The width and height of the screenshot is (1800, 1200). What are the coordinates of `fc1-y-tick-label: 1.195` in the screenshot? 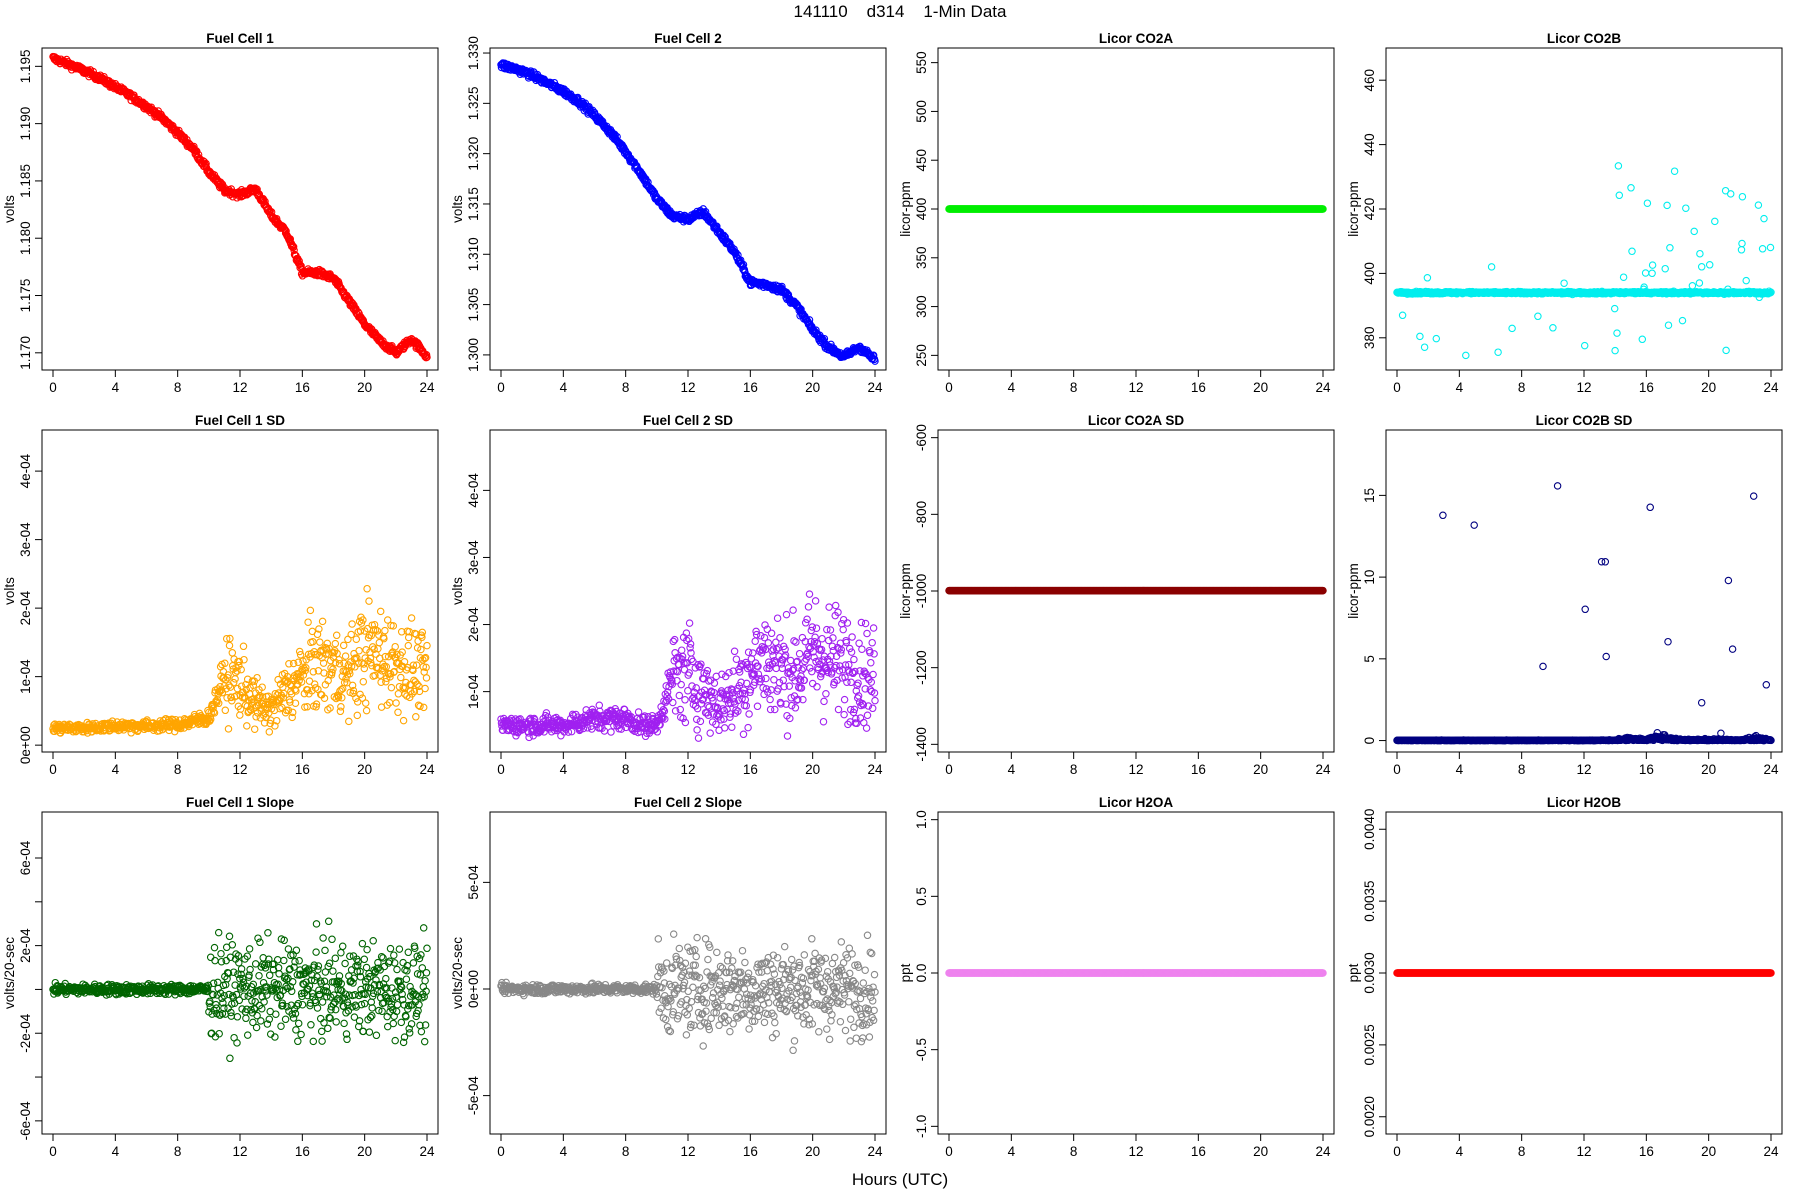 It's located at (25, 66).